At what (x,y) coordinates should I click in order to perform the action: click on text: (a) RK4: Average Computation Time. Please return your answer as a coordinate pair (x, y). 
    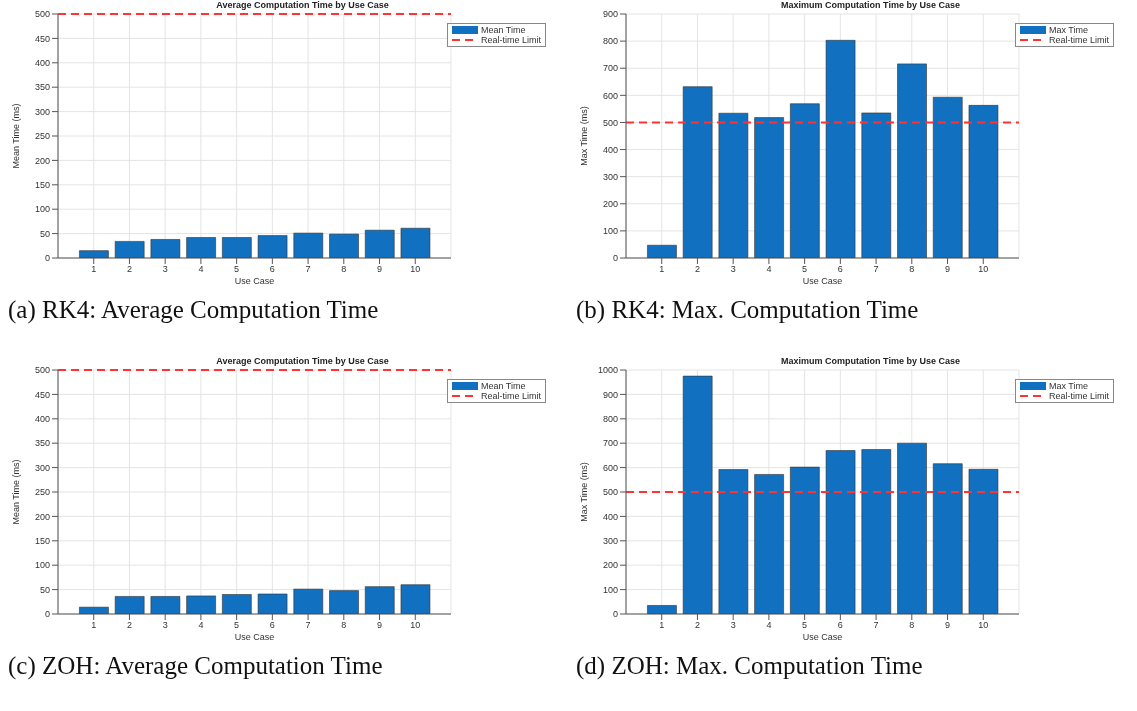
    Looking at the image, I should click on (193, 310).